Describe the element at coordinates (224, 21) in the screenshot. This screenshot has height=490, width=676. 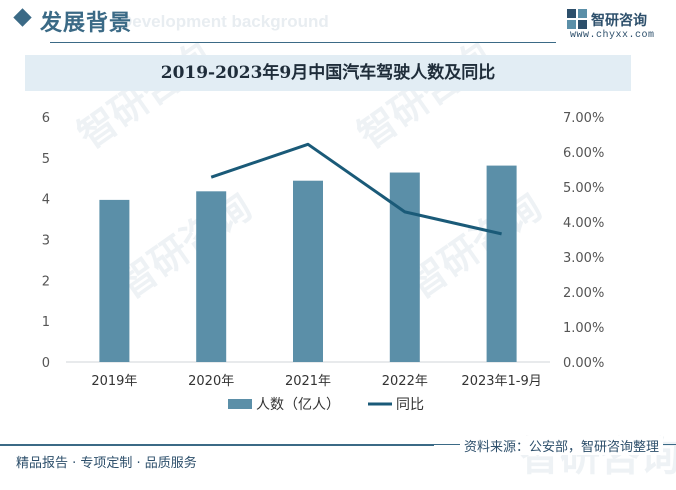
I see `header-watermark-subtitle: Development background` at that location.